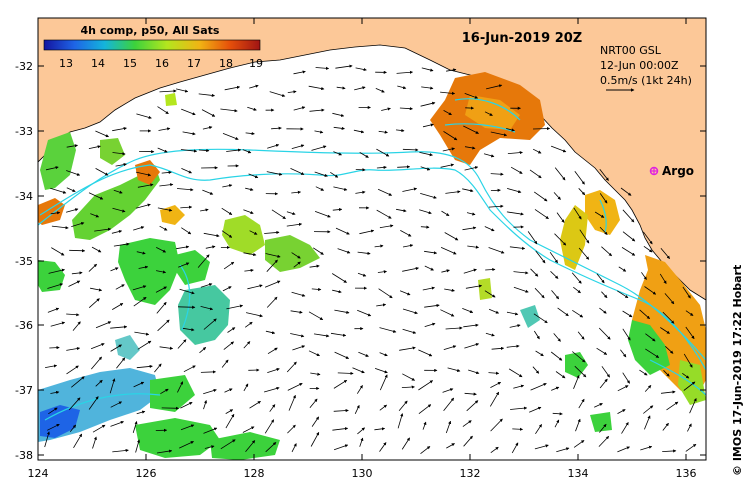 The image size is (749, 496). What do you see at coordinates (66, 63) in the screenshot?
I see `colorbar-tick: 13` at bounding box center [66, 63].